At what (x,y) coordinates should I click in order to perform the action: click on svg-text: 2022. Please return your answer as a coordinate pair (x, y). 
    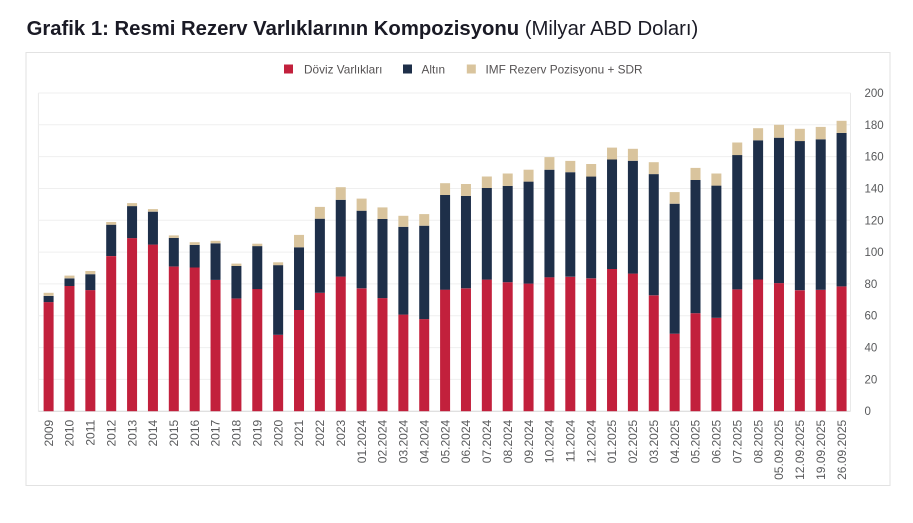
    Looking at the image, I should click on (320, 432).